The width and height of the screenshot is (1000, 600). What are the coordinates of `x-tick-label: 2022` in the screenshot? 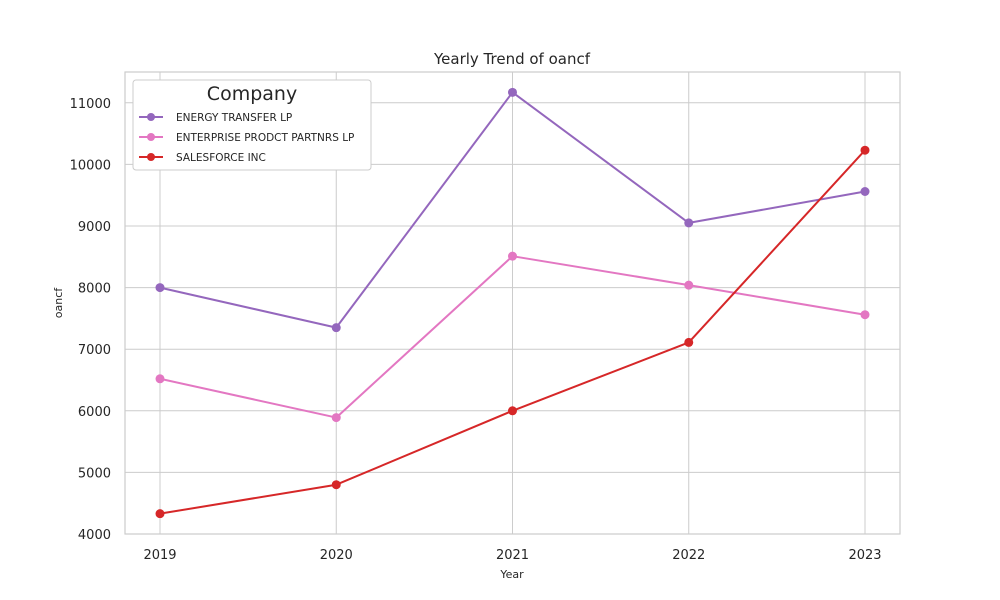 It's located at (688, 555).